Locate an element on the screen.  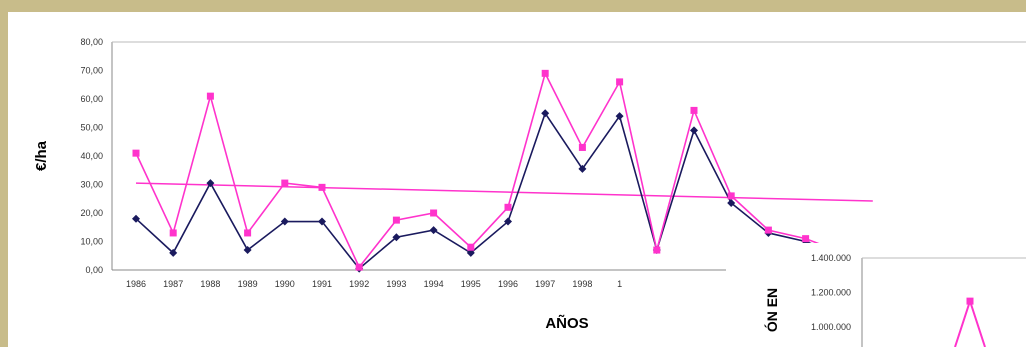
trendline is located at coordinates (504, 192).